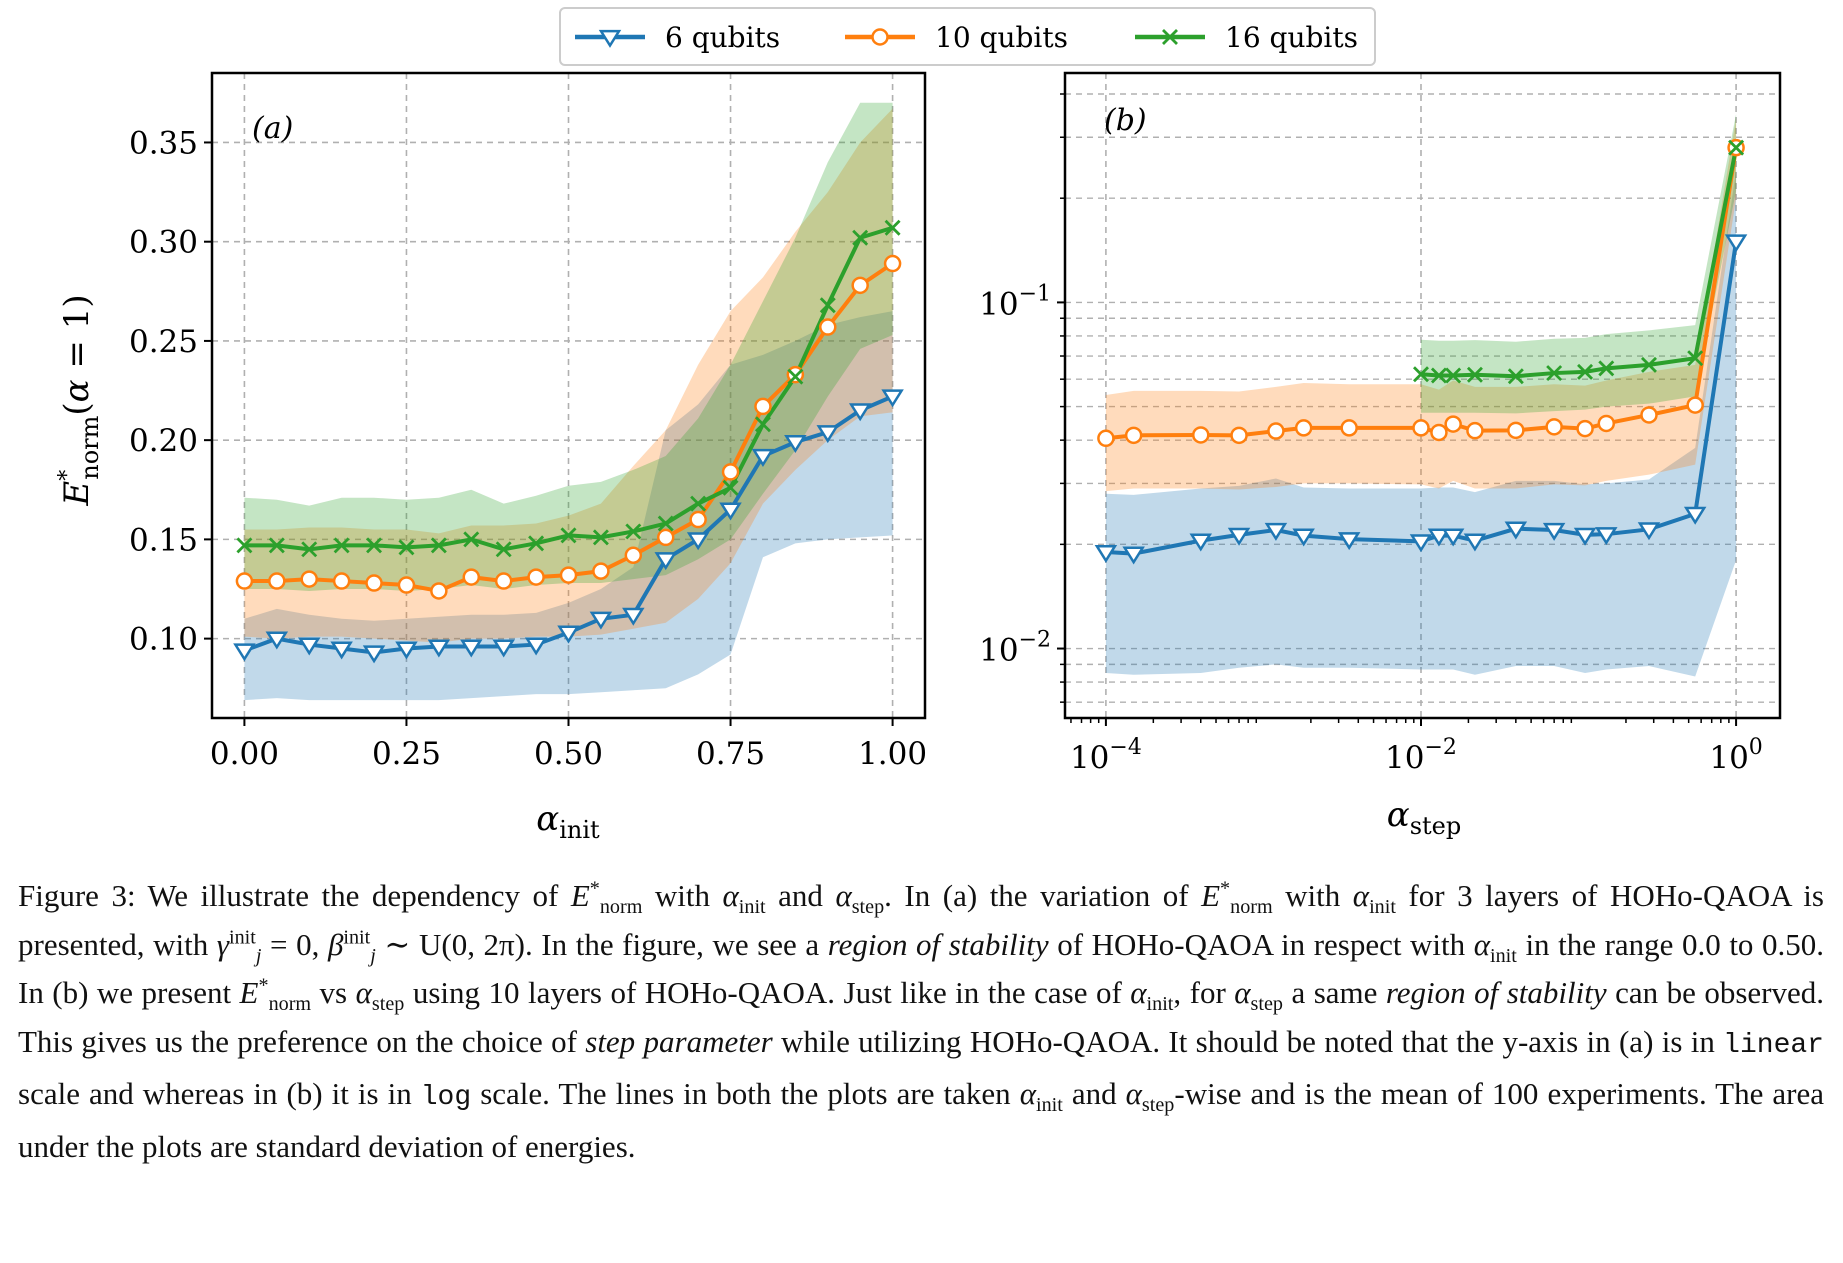  I want to click on b-band-16-qubits, so click(1578, 264).